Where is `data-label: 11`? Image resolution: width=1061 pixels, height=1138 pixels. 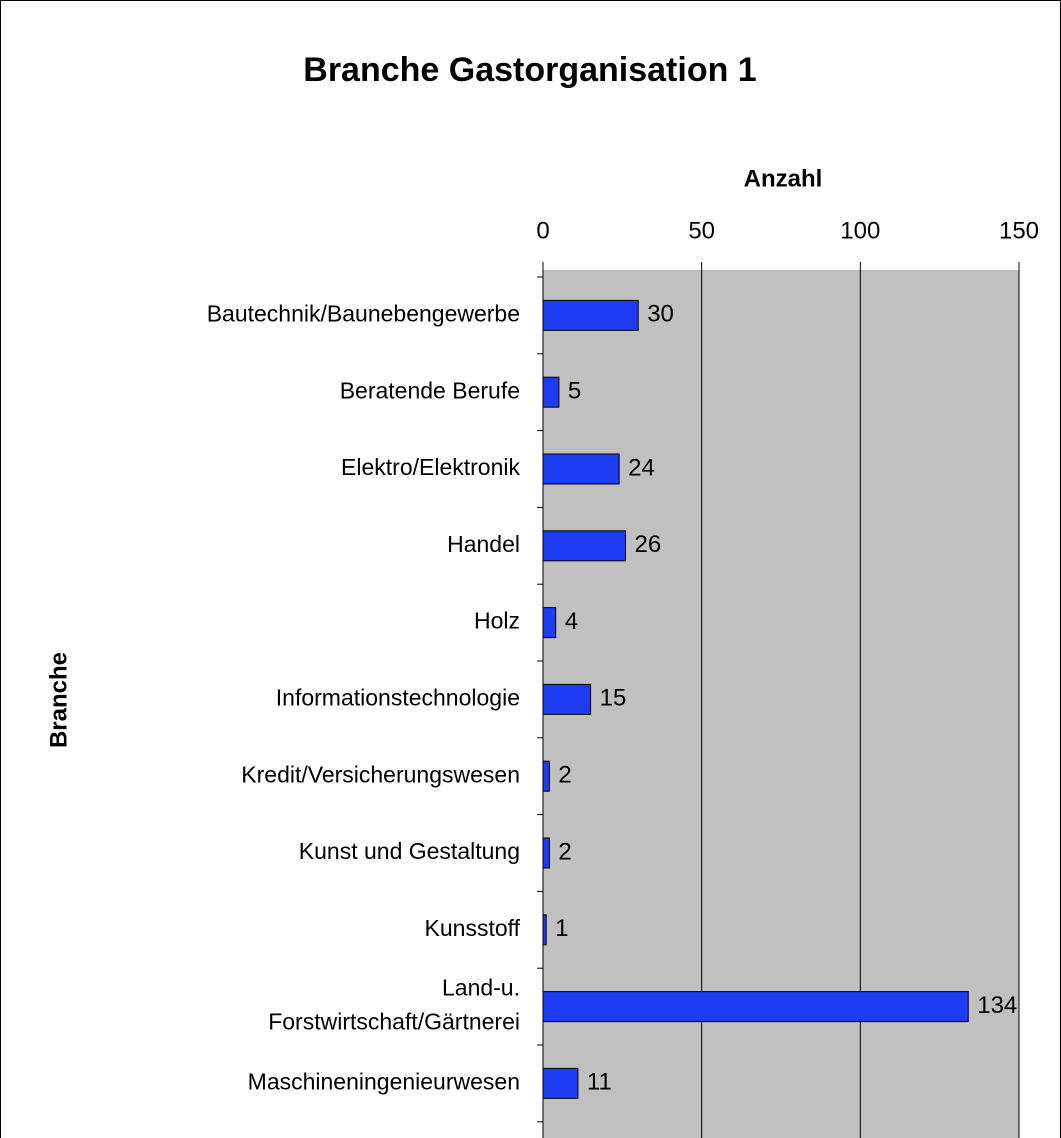 data-label: 11 is located at coordinates (599, 1082).